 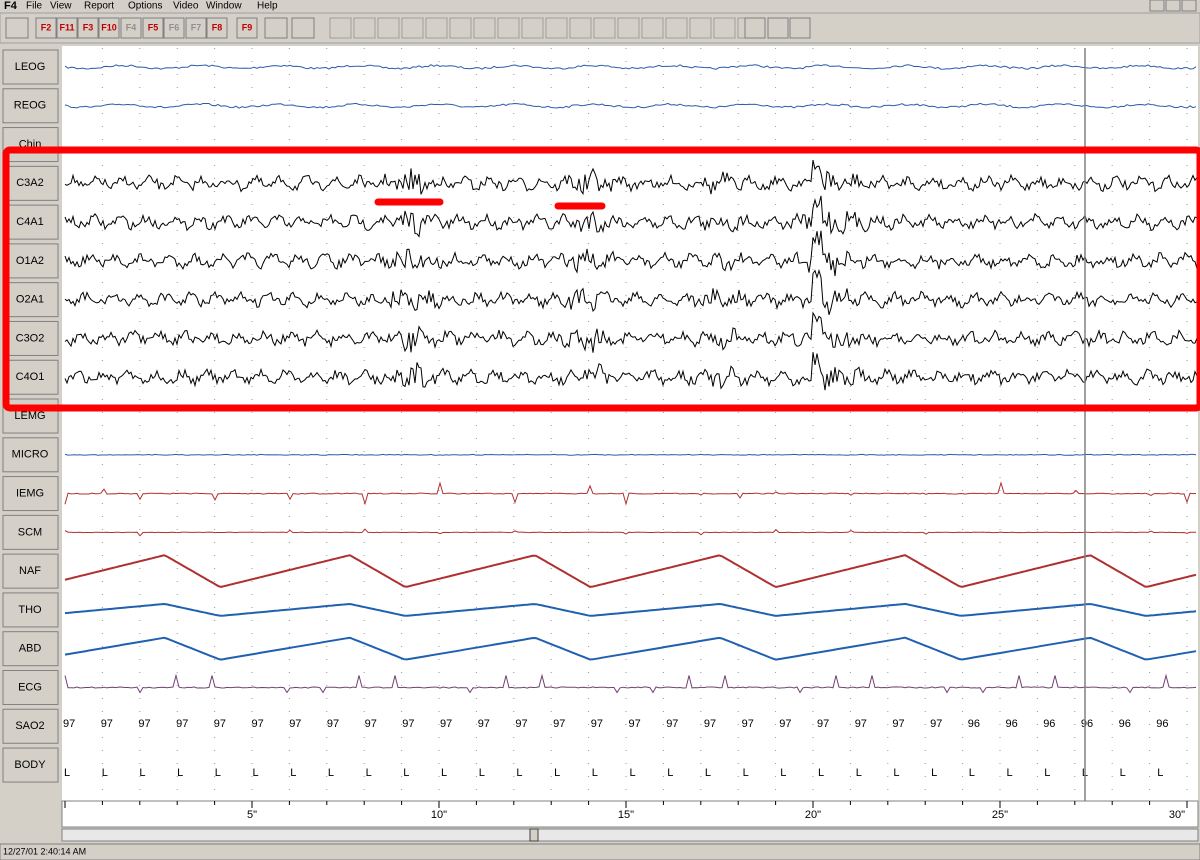 What do you see at coordinates (534, 835) in the screenshot?
I see `scroll-thumb` at bounding box center [534, 835].